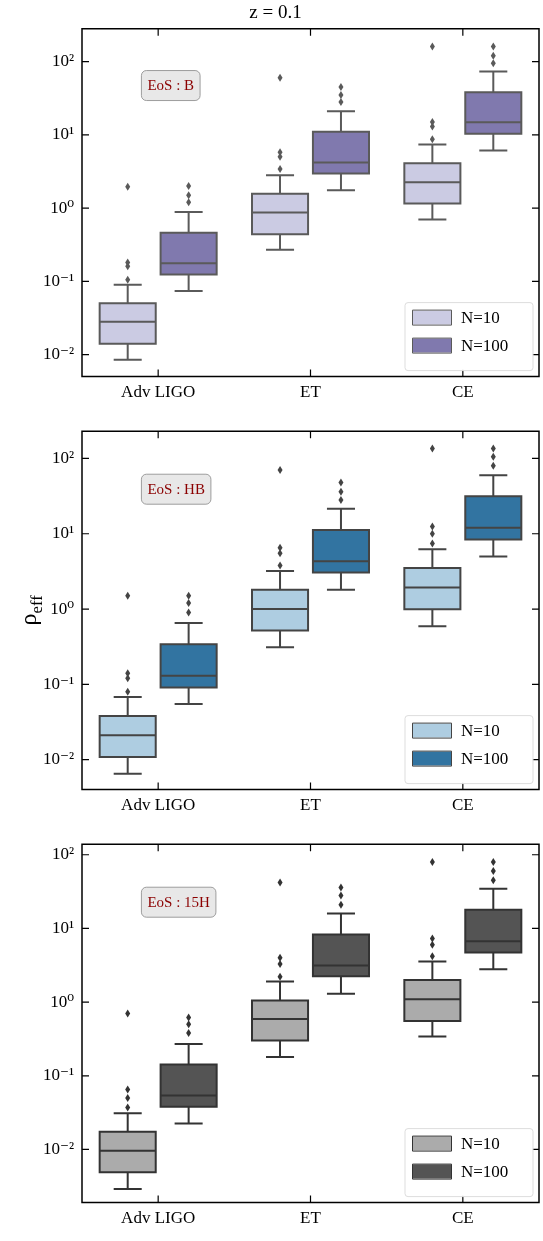  Describe the element at coordinates (176, 489) in the screenshot. I see `annotation: EoS : HB` at that location.